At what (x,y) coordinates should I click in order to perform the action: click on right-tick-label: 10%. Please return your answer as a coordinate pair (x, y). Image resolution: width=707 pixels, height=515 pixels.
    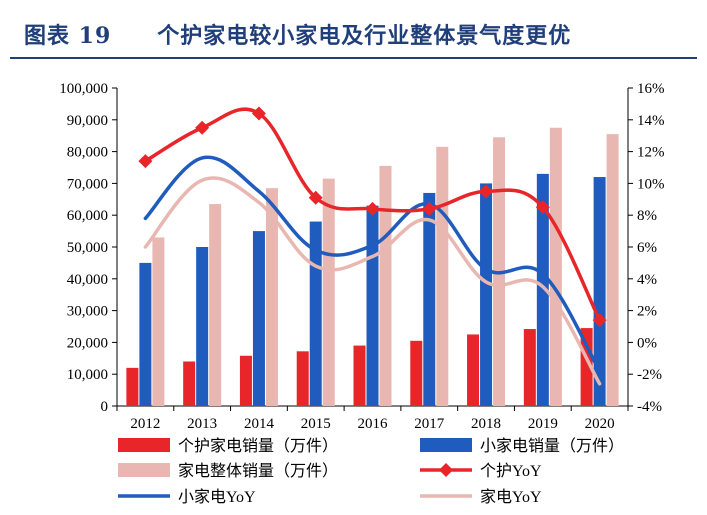
    Looking at the image, I should click on (651, 184).